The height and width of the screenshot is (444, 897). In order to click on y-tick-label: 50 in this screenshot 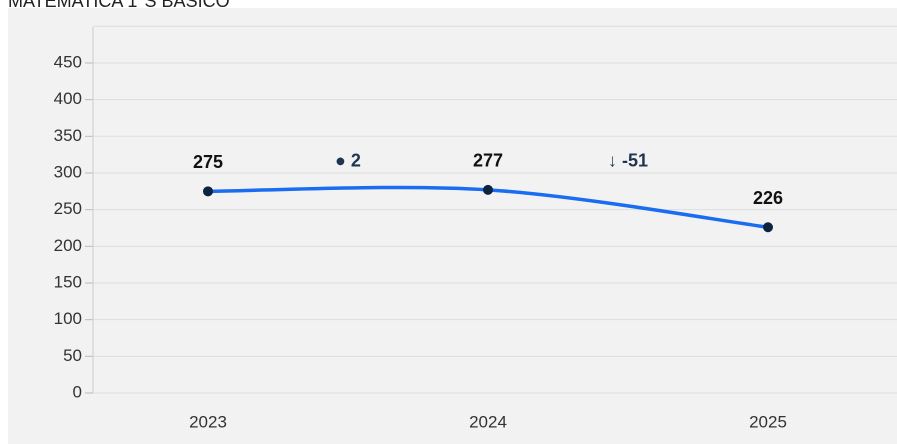, I will do `click(72, 355)`.